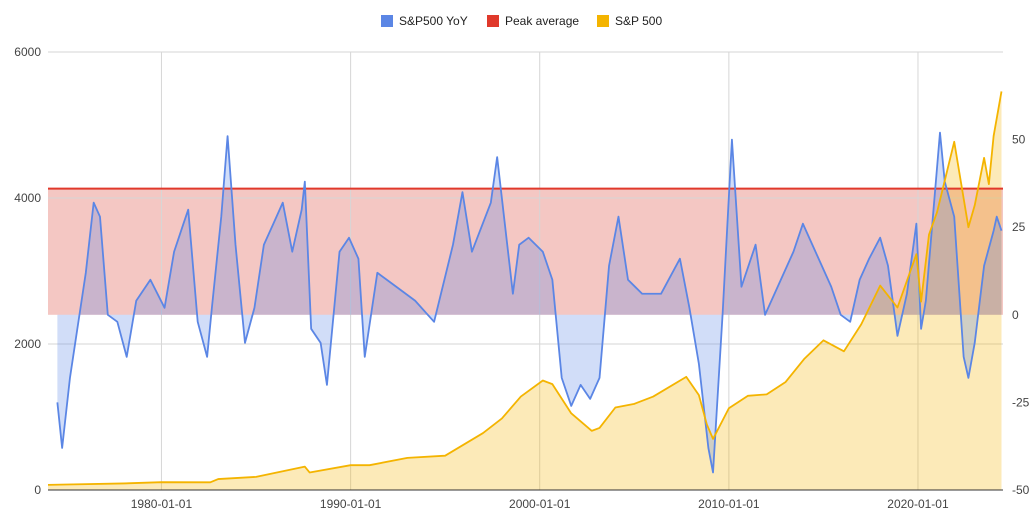  I want to click on legend-item-peak: Peak average, so click(533, 21).